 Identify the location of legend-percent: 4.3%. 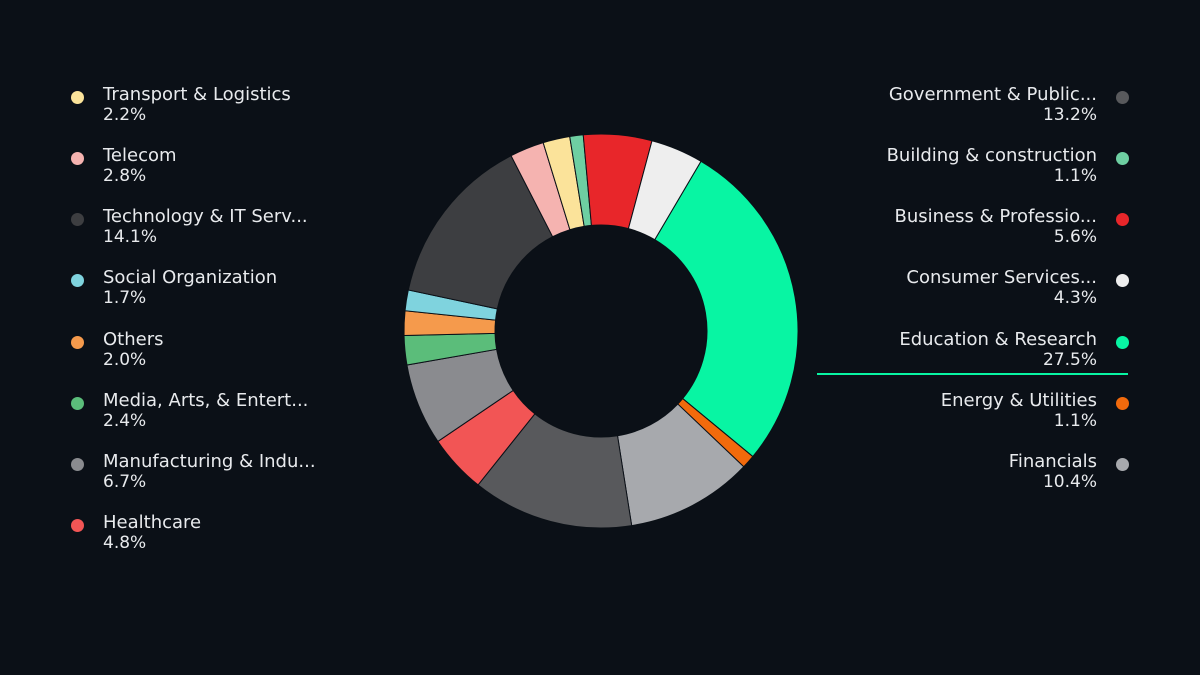
(1075, 298).